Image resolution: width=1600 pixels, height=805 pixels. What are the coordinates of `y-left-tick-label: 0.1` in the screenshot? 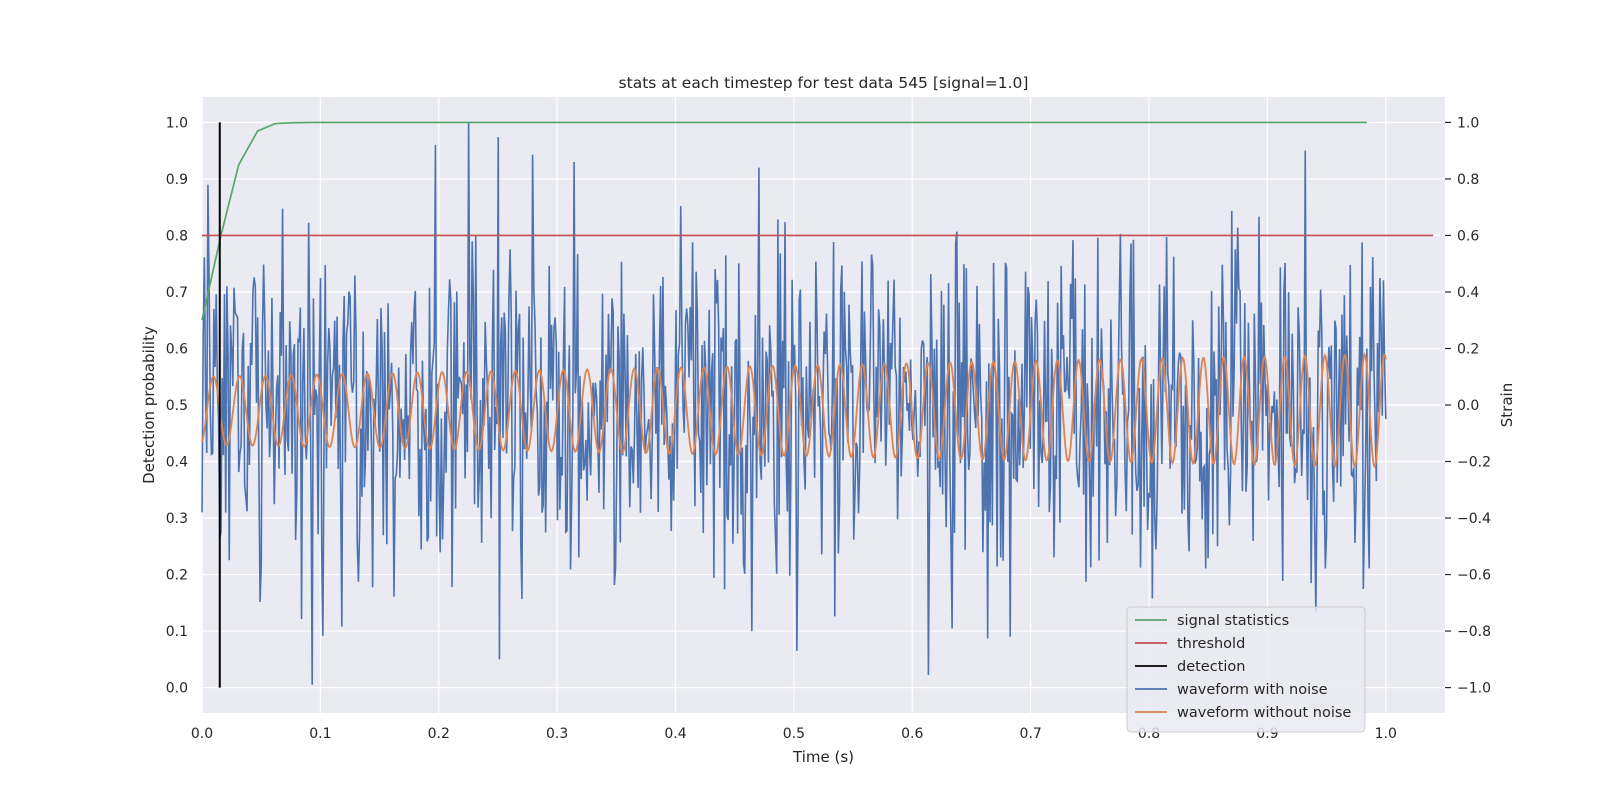 It's located at (177, 632).